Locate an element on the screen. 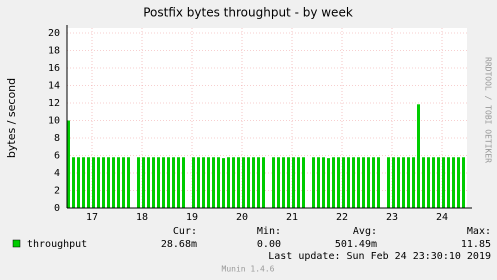 The image size is (497, 280). y-tick-label: 12 is located at coordinates (54, 103).